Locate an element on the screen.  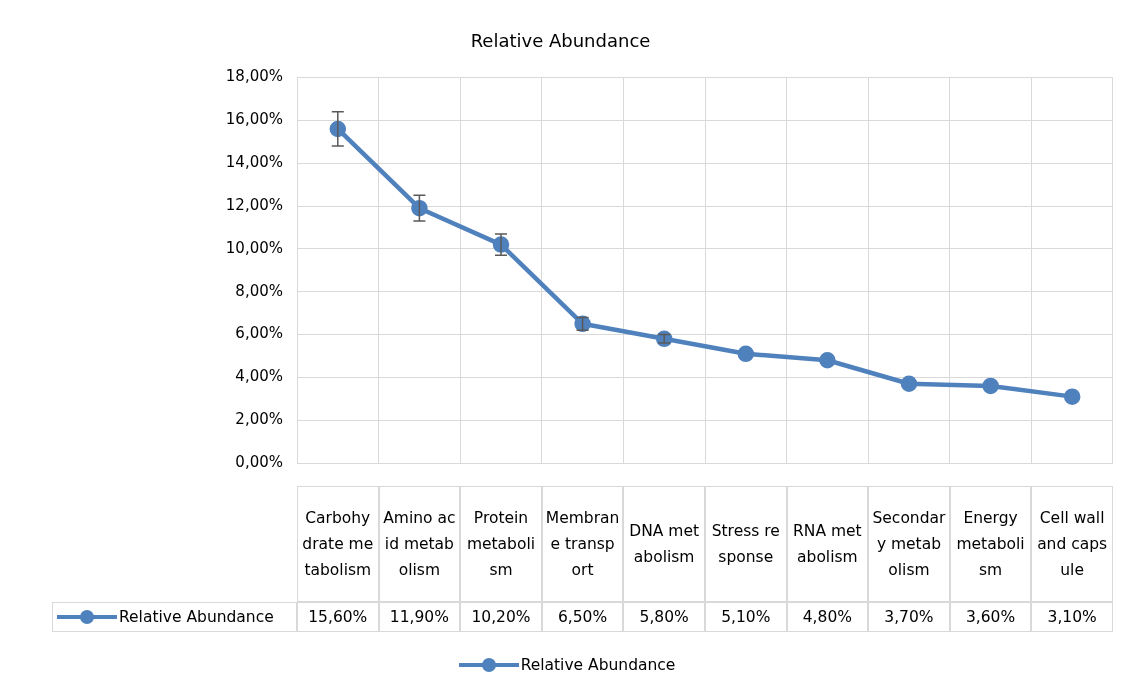
y-tick-label: 16,00% is located at coordinates (254, 119).